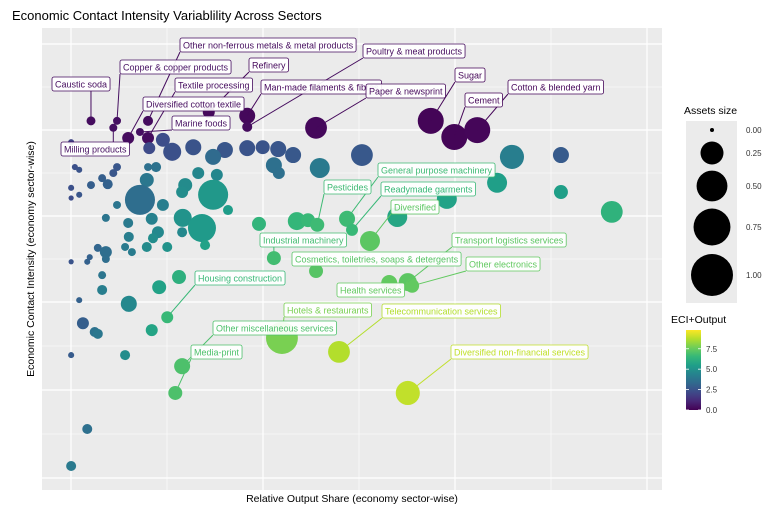 The height and width of the screenshot is (513, 765). What do you see at coordinates (509, 240) in the screenshot?
I see `point-label: Transport logistics services` at bounding box center [509, 240].